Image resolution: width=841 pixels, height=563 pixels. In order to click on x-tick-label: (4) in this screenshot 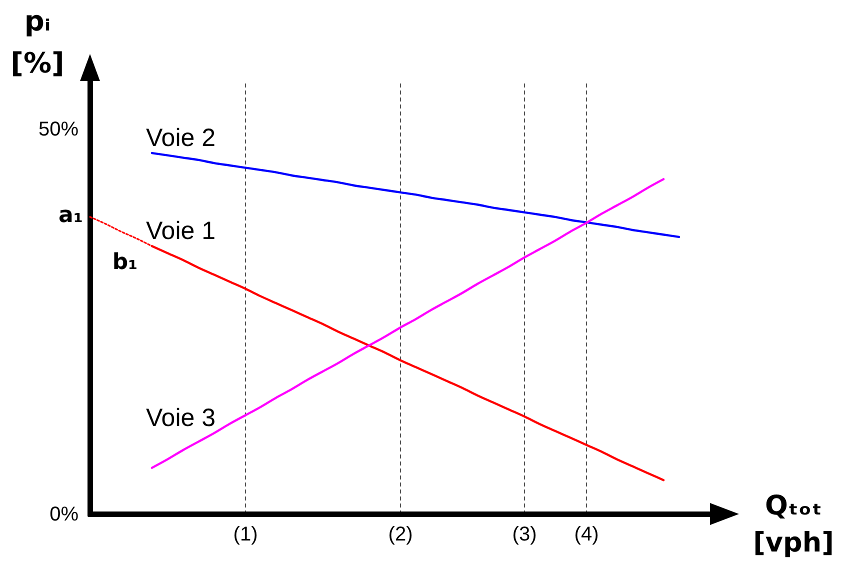, I will do `click(586, 535)`.